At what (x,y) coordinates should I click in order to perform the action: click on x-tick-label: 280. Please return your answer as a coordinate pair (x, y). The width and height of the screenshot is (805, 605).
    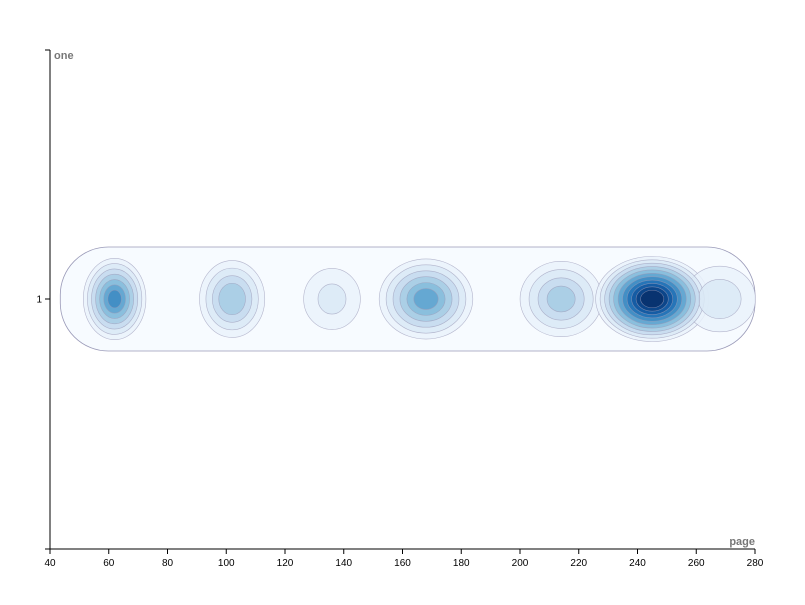
    Looking at the image, I should click on (755, 563).